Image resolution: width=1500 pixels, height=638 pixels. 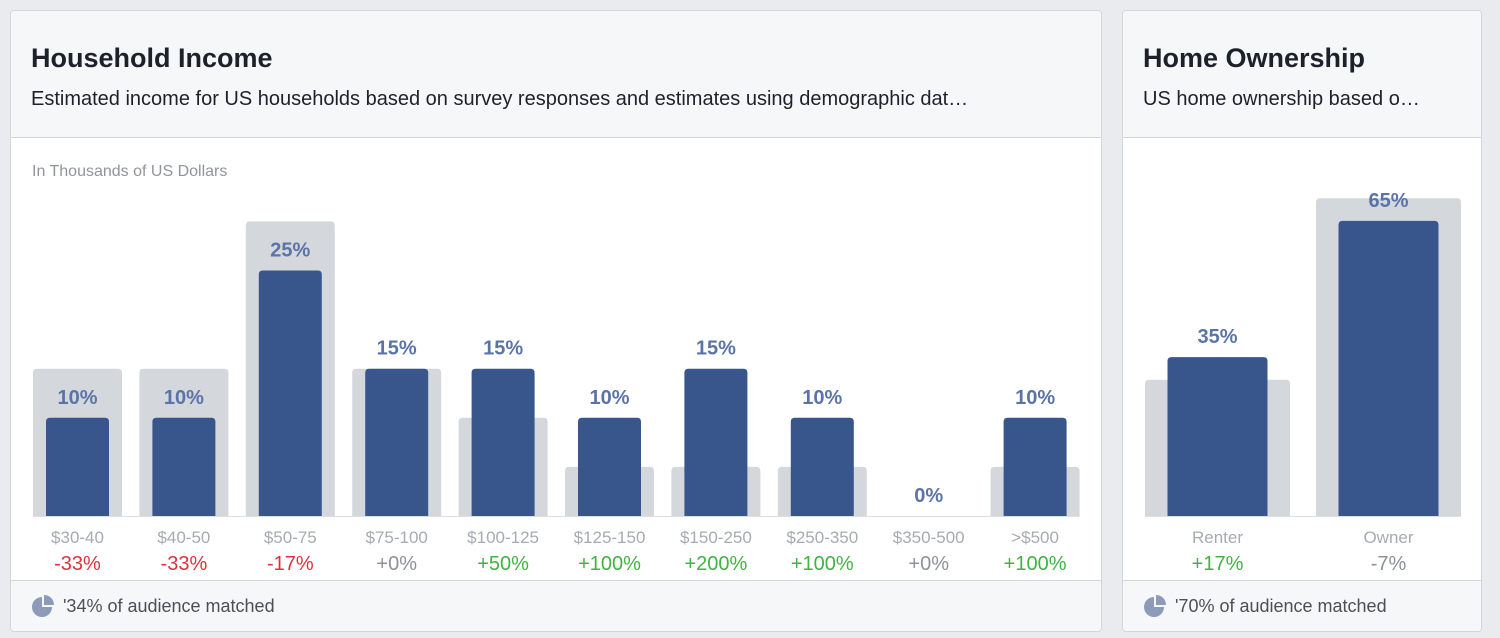 I want to click on value-label: 25%, so click(x=290, y=251).